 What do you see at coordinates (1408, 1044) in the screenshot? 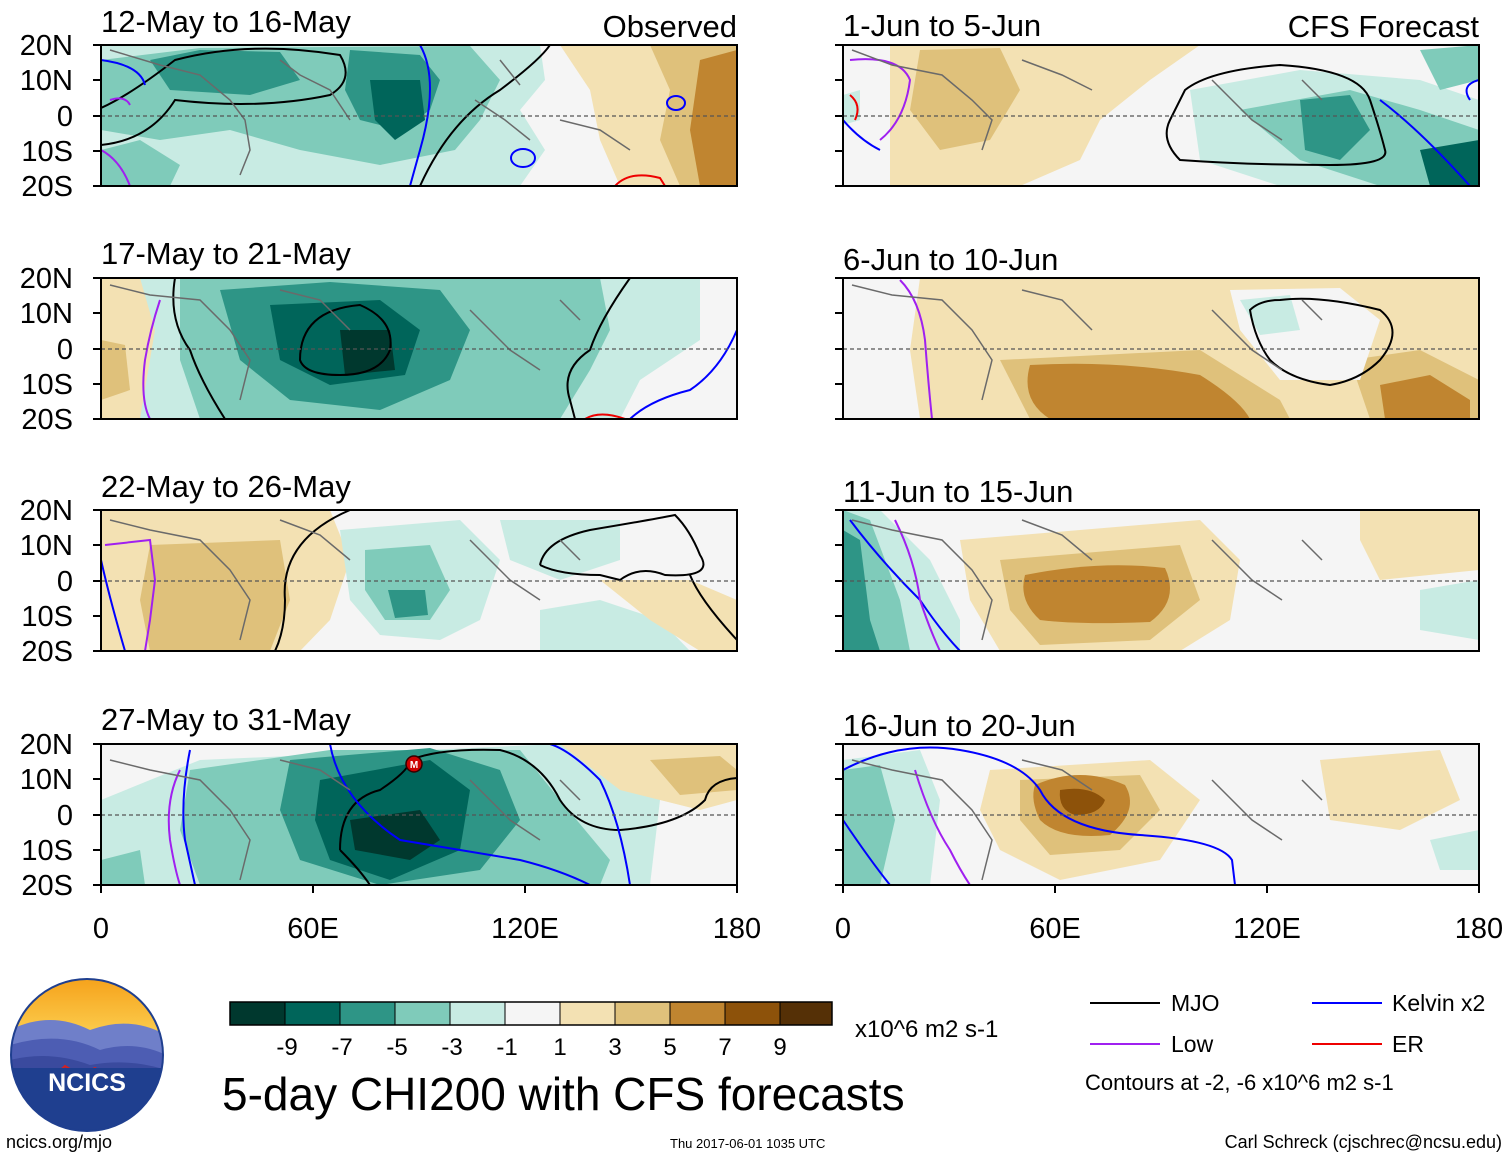
I see `legend-label-er: ER` at bounding box center [1408, 1044].